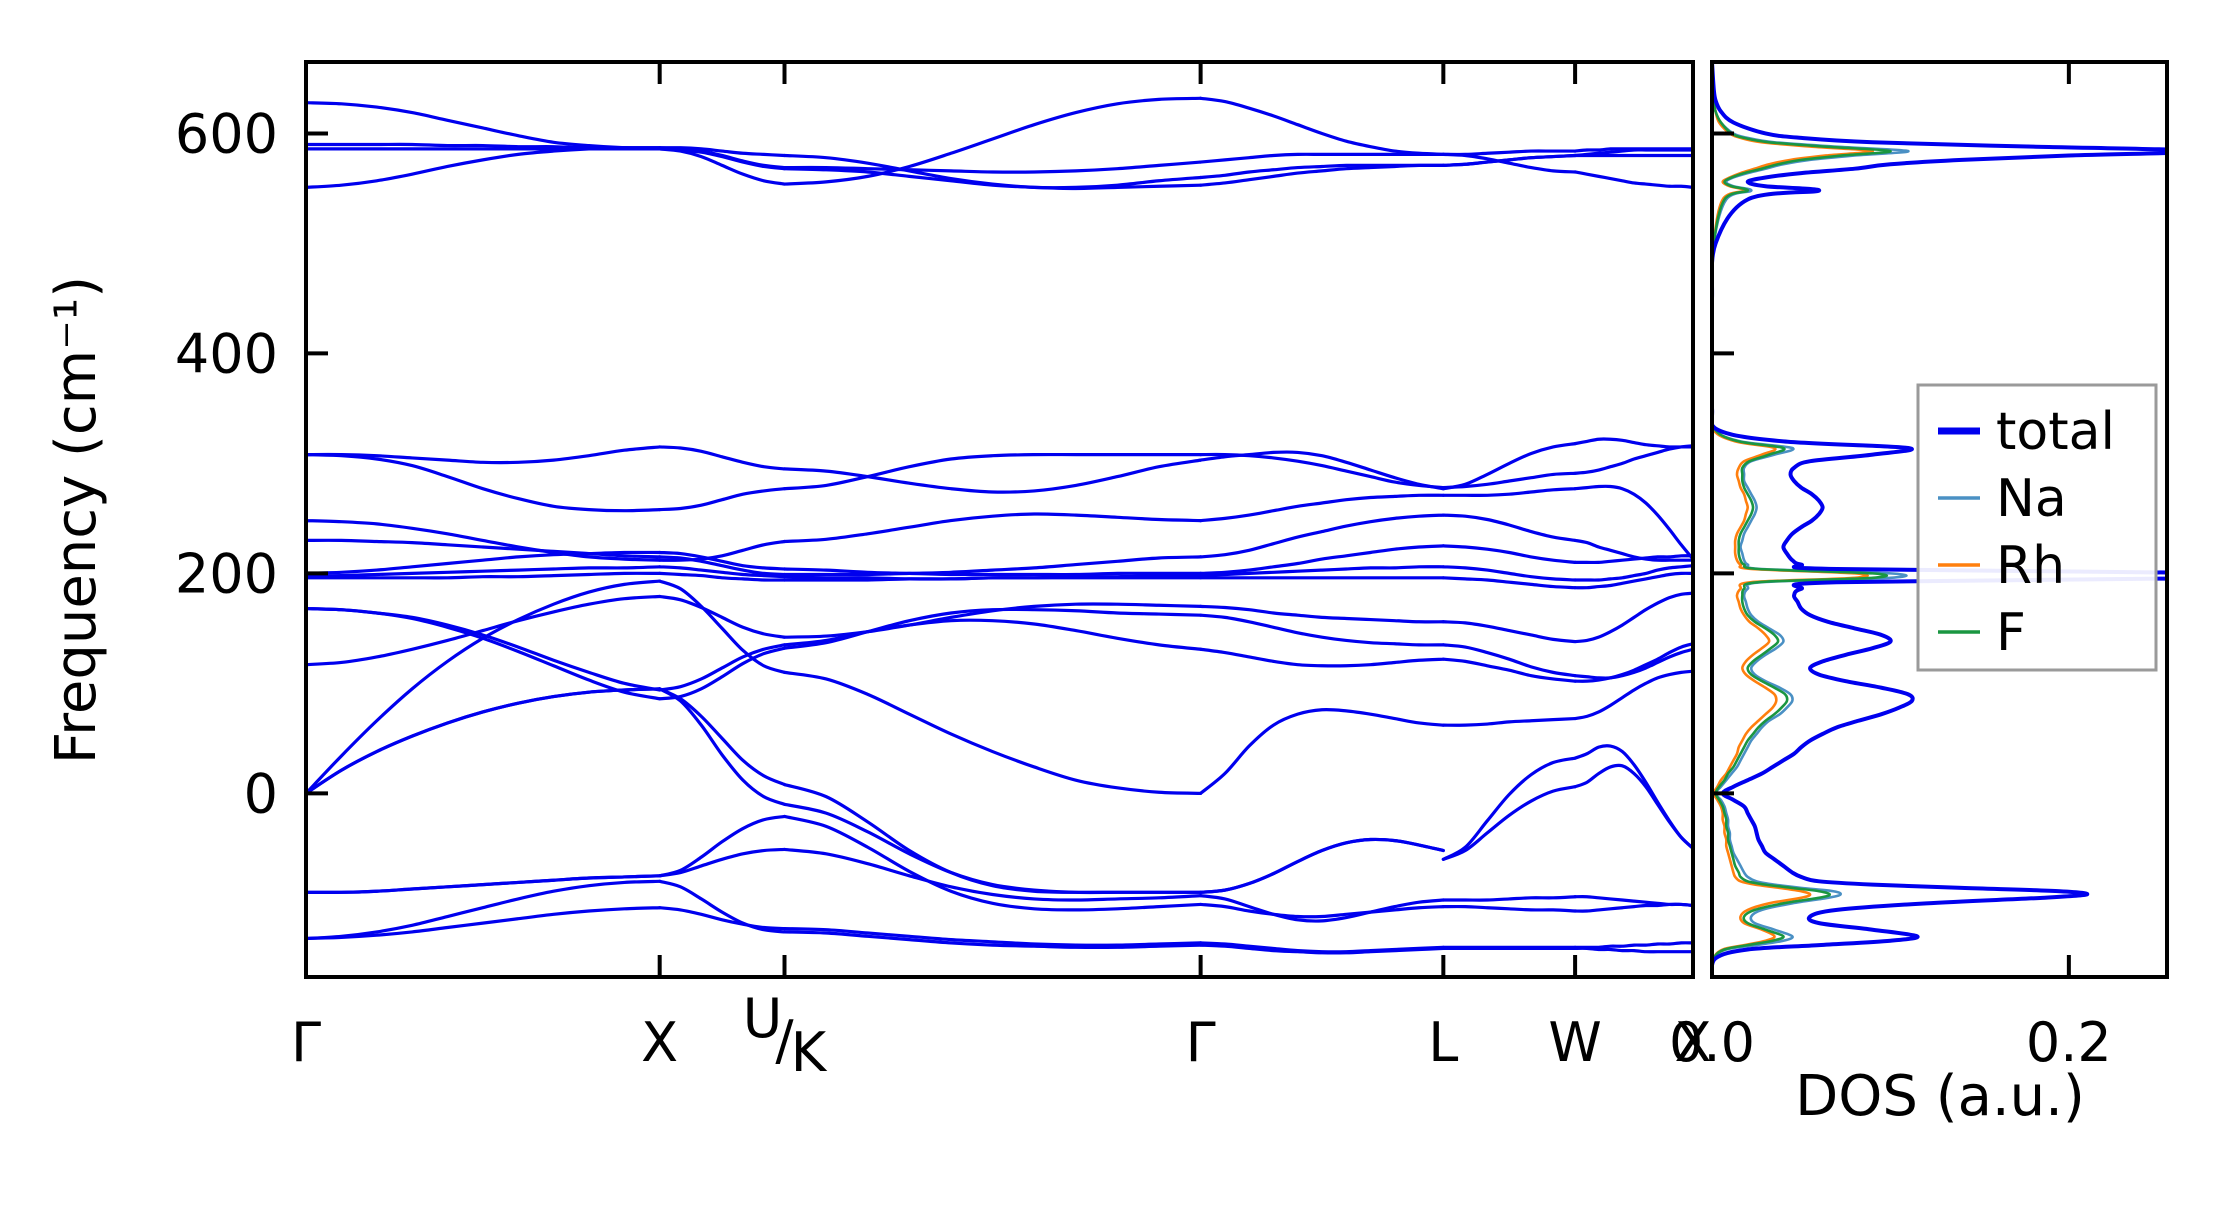  Describe the element at coordinates (785, 1035) in the screenshot. I see `k-label-junction: U/K` at that location.